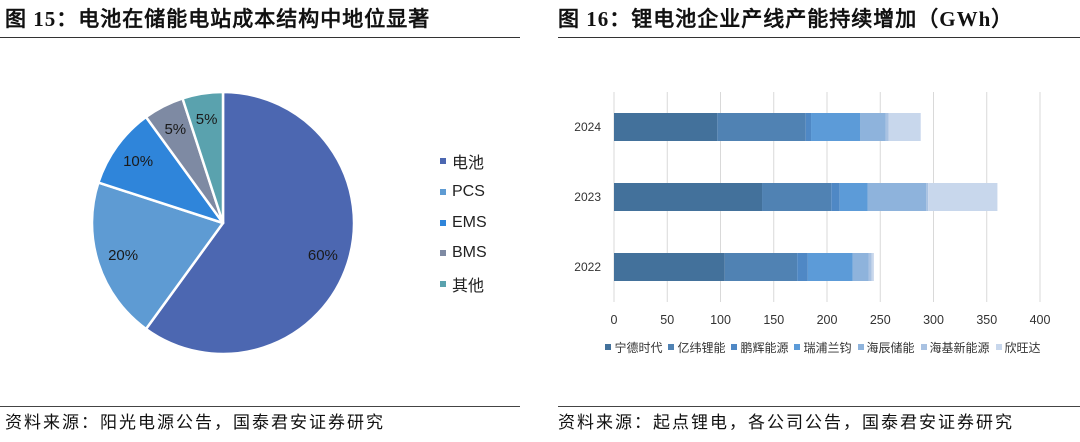 The image size is (1080, 442). What do you see at coordinates (138, 161) in the screenshot?
I see `pie-data-label-3: 10%` at bounding box center [138, 161].